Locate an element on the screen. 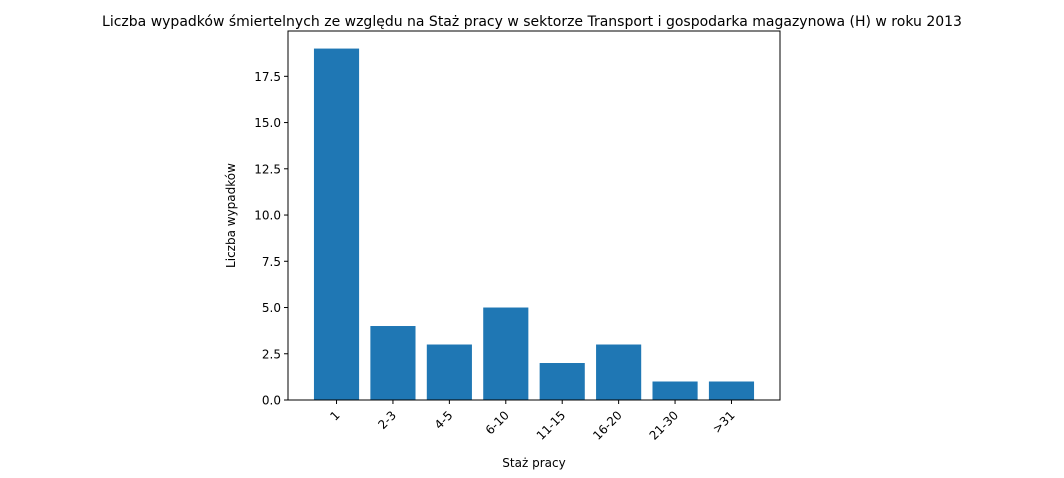 Image resolution: width=1064 pixels, height=478 pixels. x-tick-label: 16-20 is located at coordinates (607, 425).